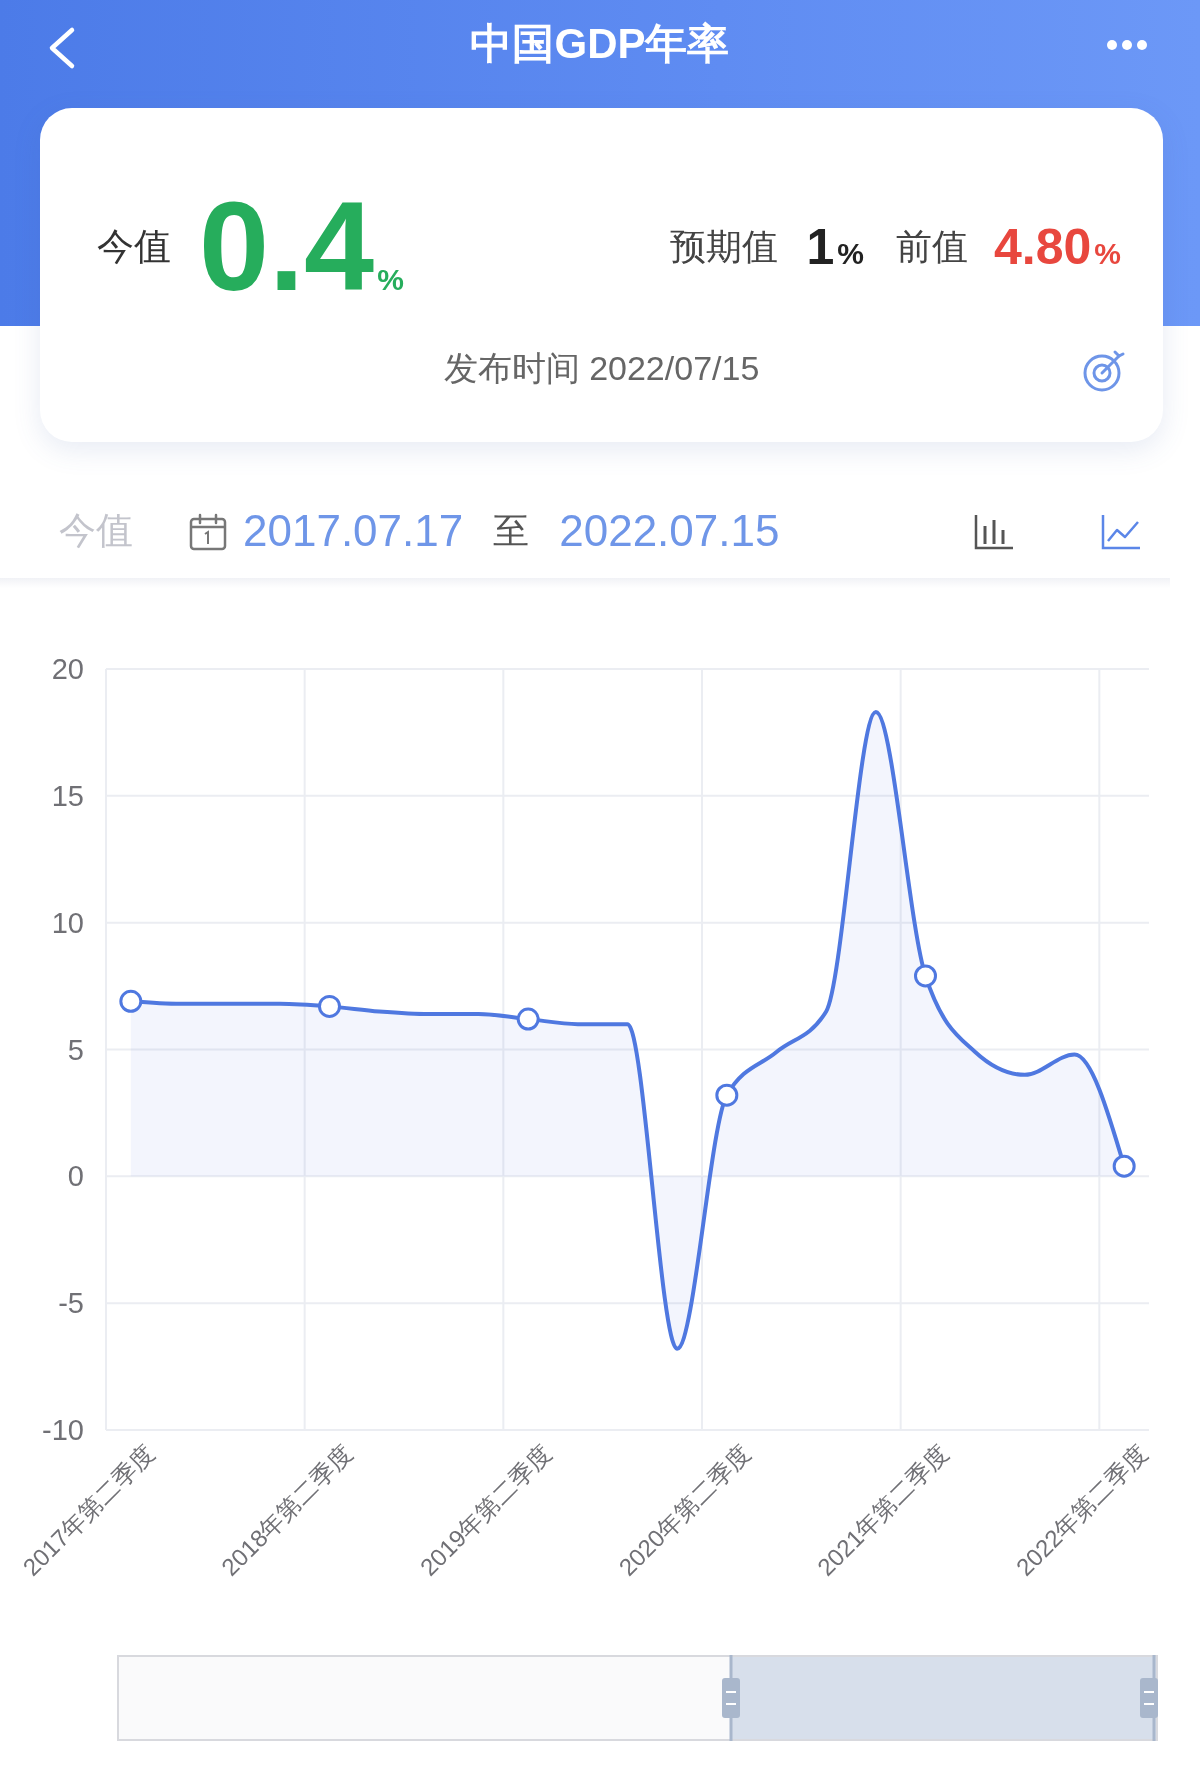 Image resolution: width=1200 pixels, height=1792 pixels. I want to click on y-tick-label: 20, so click(67, 669).